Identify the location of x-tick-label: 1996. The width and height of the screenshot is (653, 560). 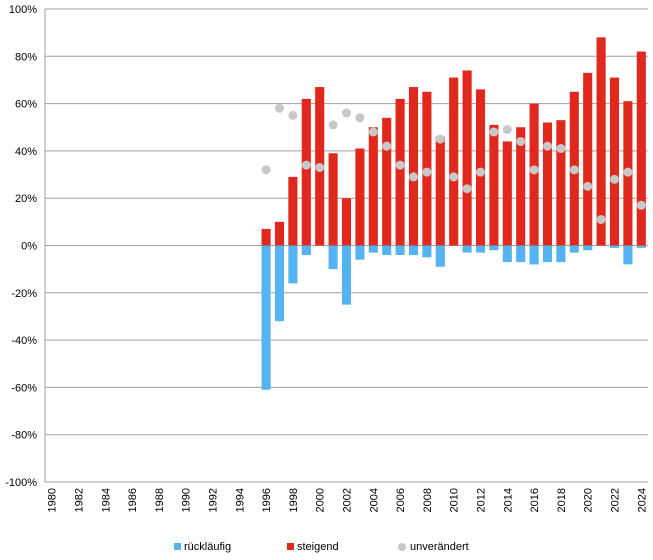
(267, 500).